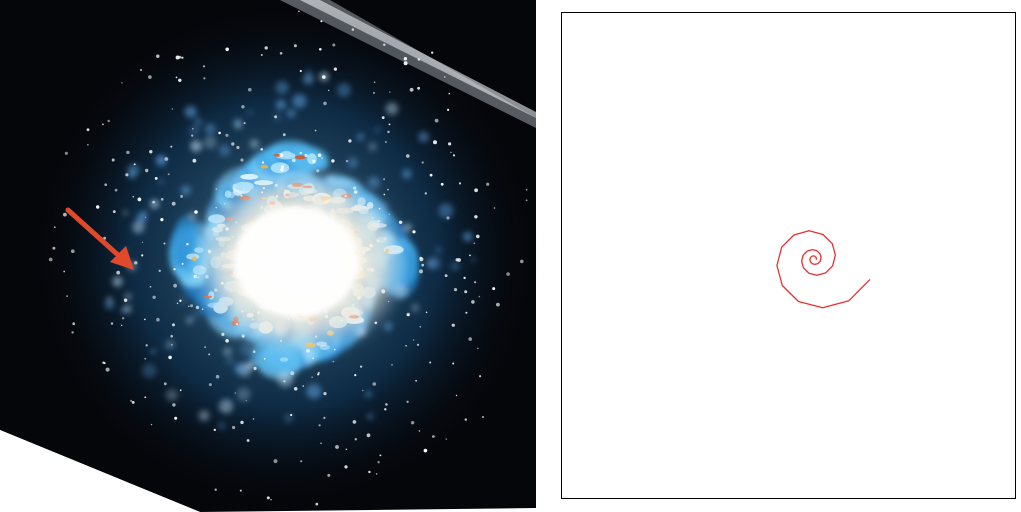 This screenshot has height=512, width=1021. What do you see at coordinates (122, 258) in the screenshot?
I see `arrow-head` at bounding box center [122, 258].